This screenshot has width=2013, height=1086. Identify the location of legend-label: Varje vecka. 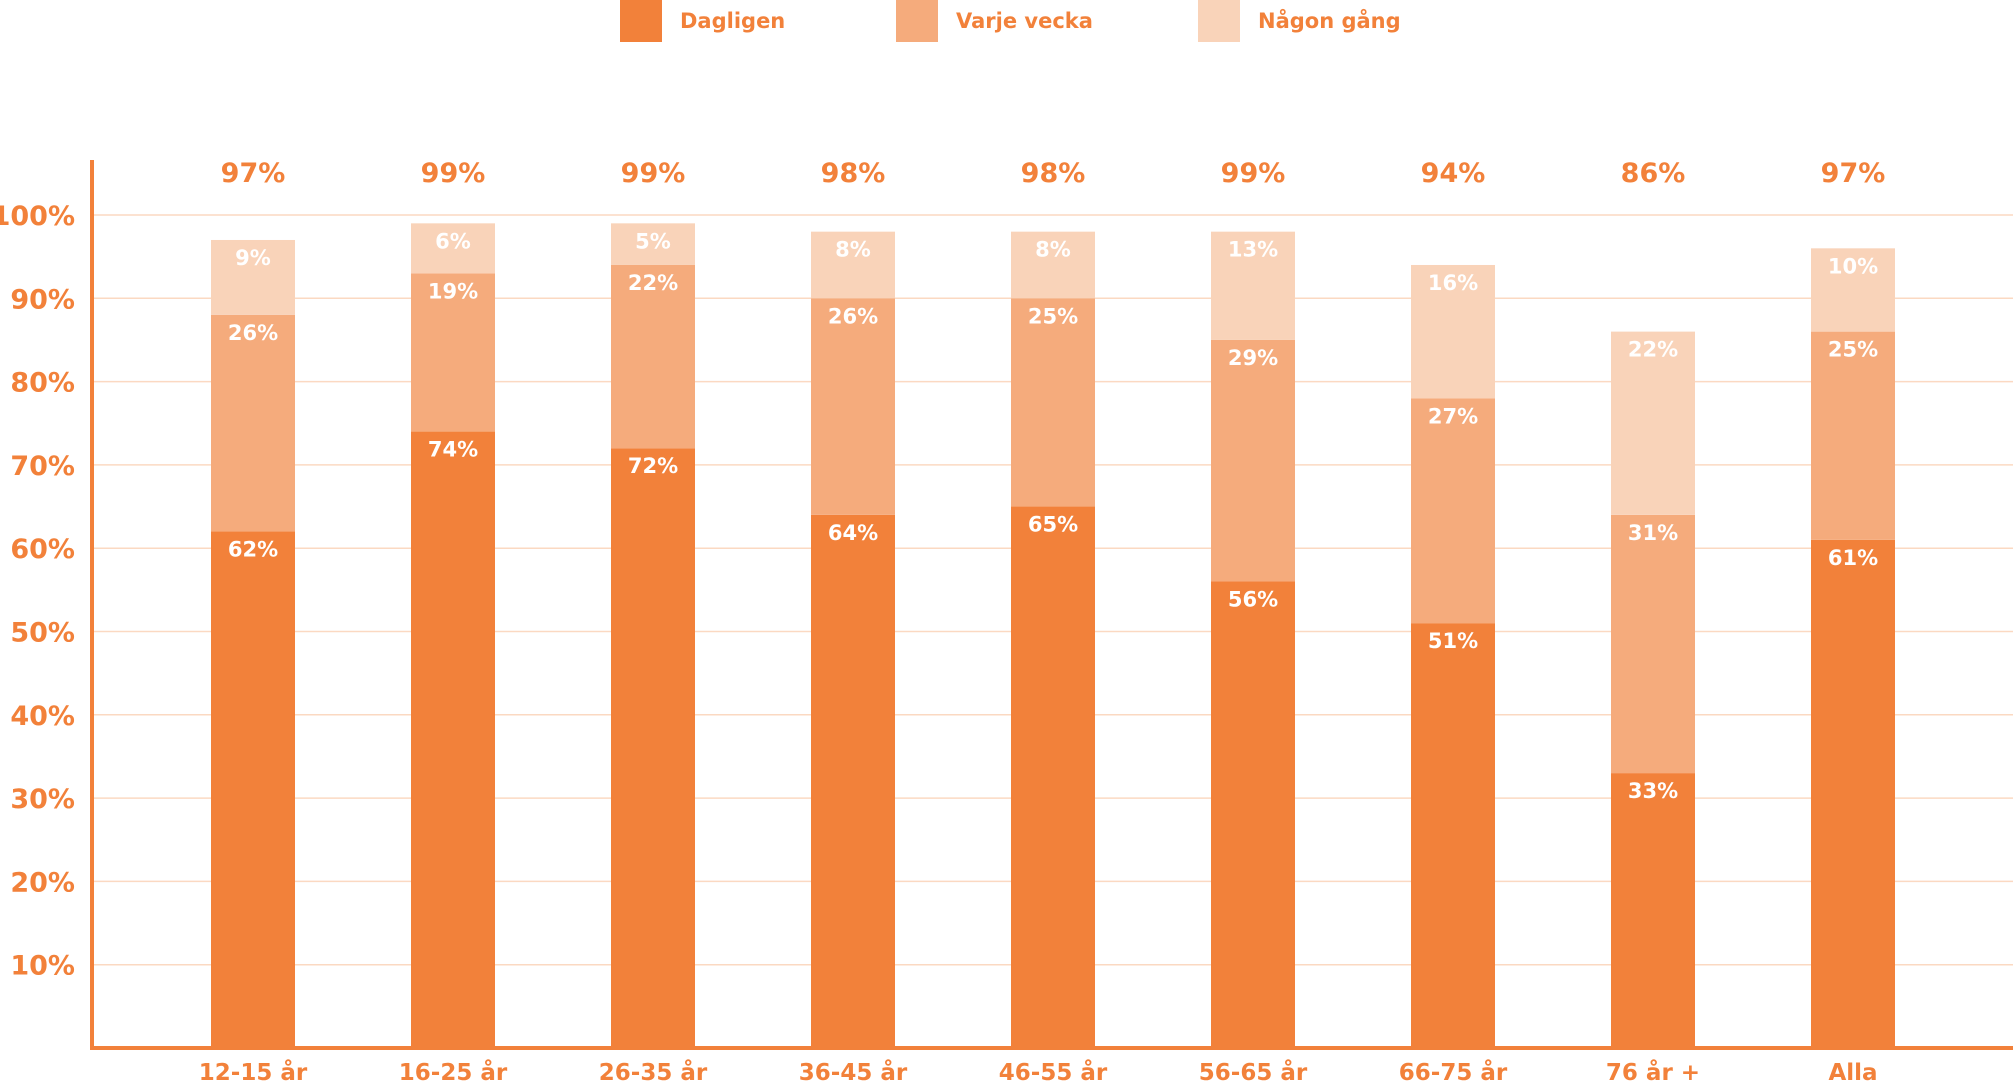
(1024, 21).